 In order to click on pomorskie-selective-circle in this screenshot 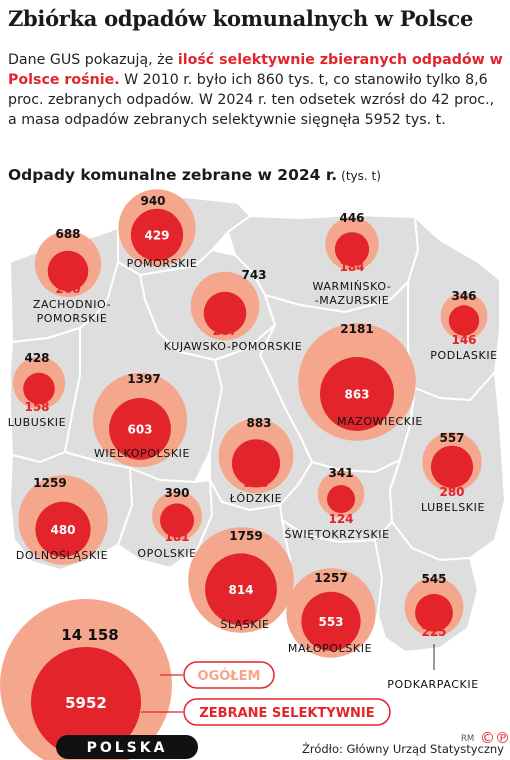, I will do `click(157, 234)`.